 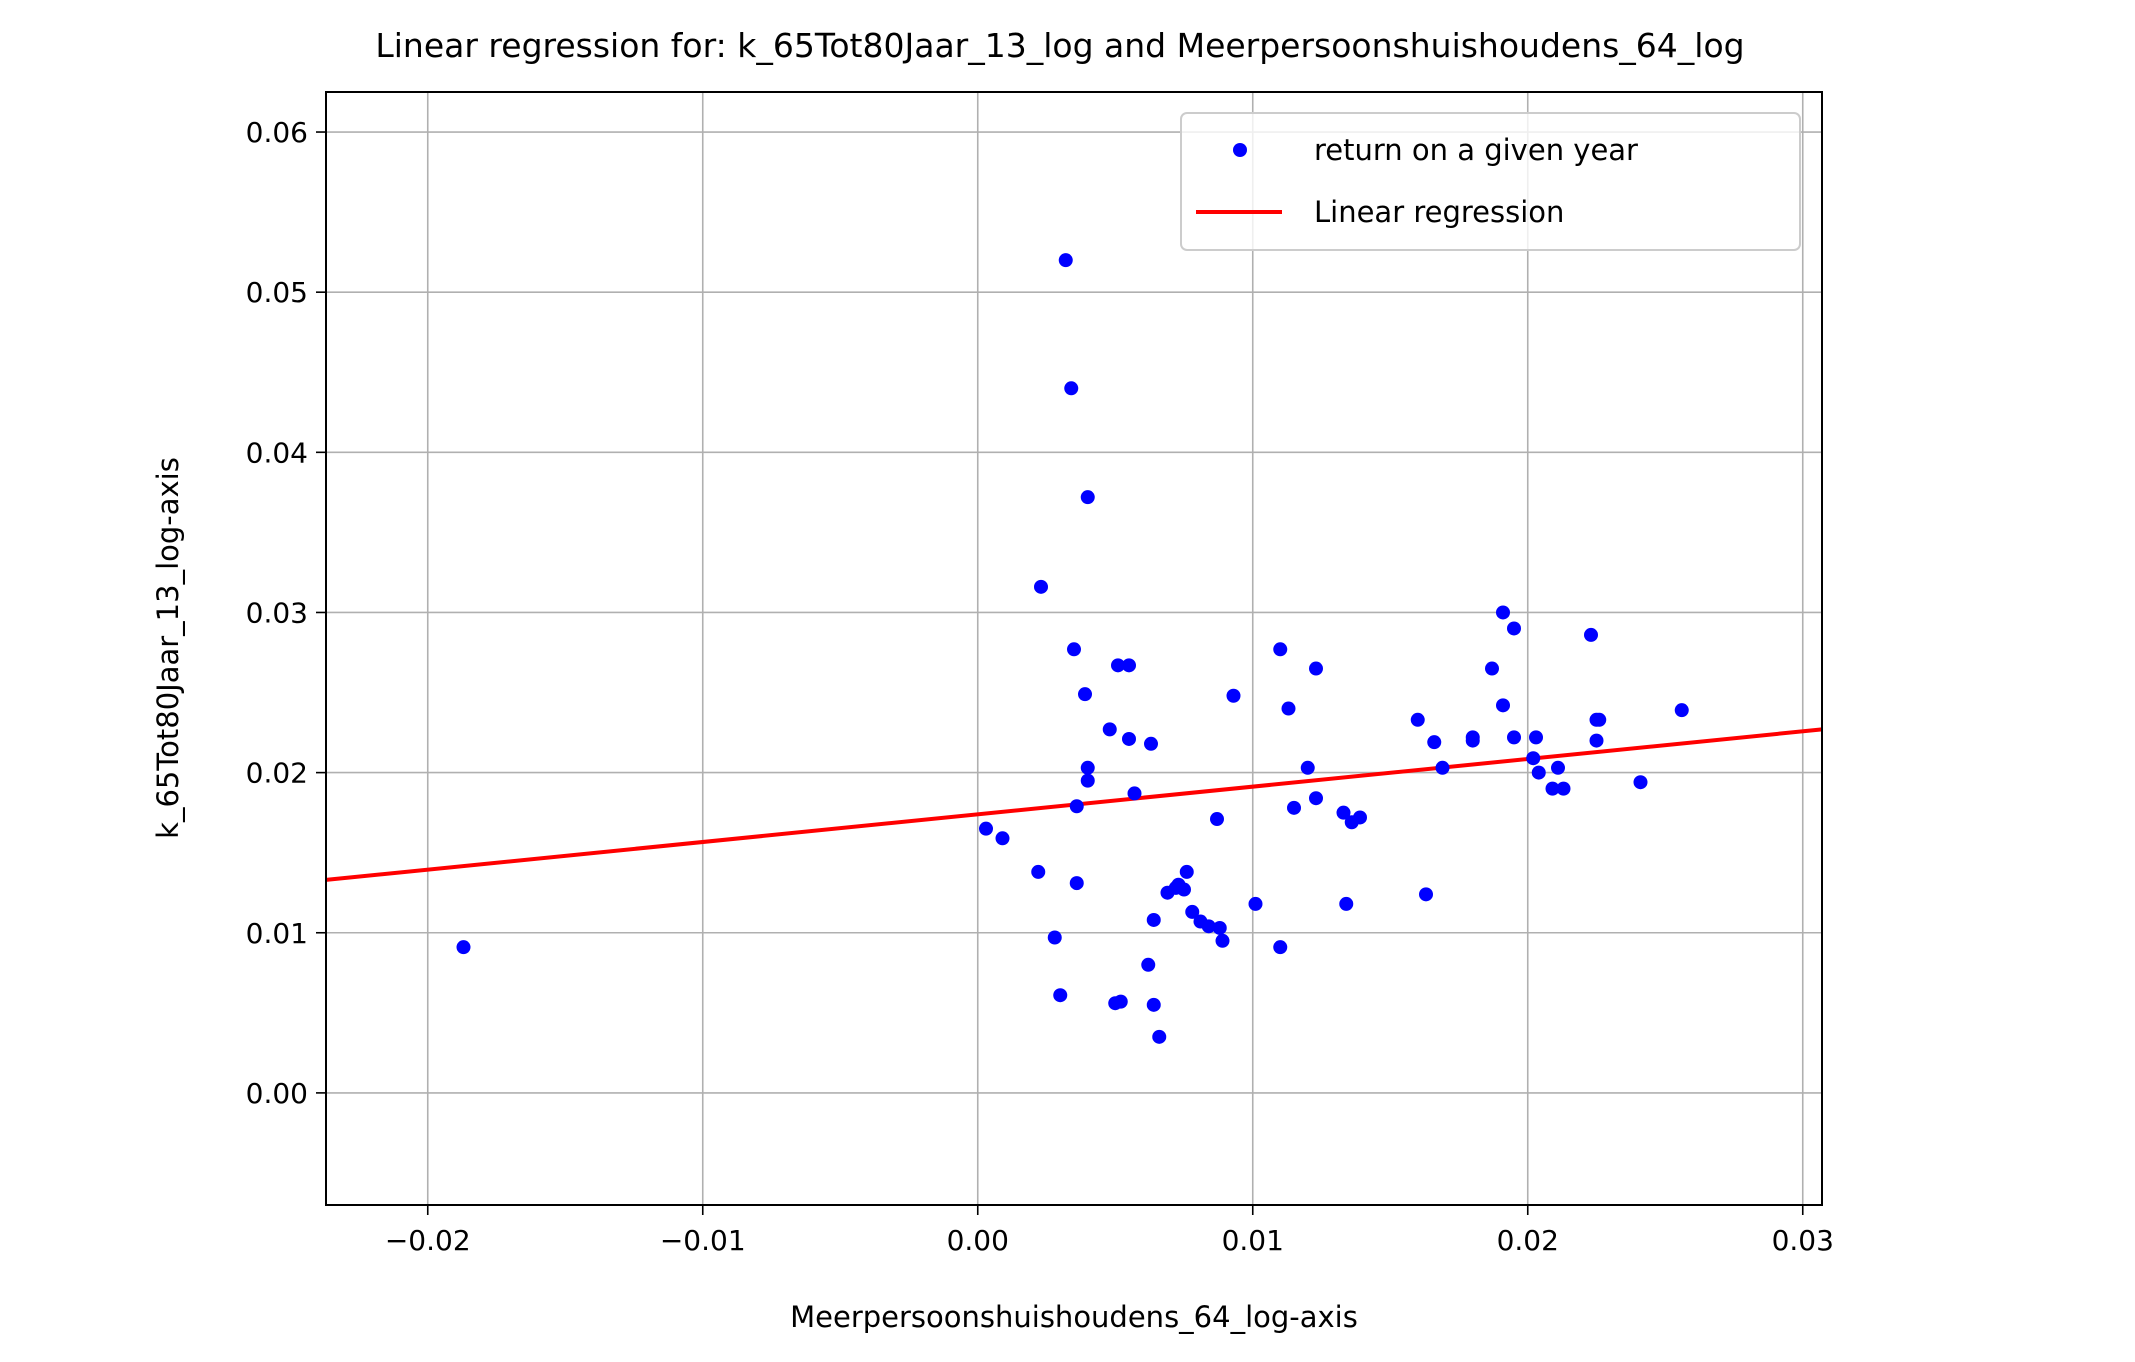 What do you see at coordinates (277, 132) in the screenshot?
I see `y-tick-label: 0.06` at bounding box center [277, 132].